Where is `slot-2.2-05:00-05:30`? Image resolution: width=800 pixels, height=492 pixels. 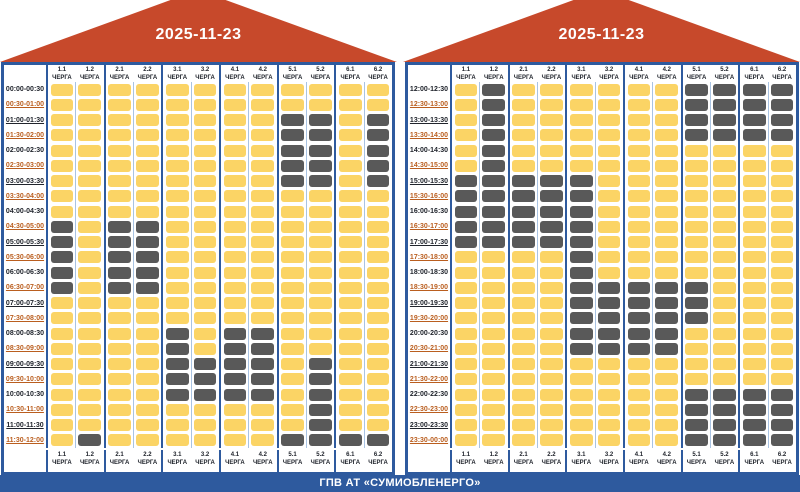
slot-2.2-05:00-05:30 is located at coordinates (147, 242).